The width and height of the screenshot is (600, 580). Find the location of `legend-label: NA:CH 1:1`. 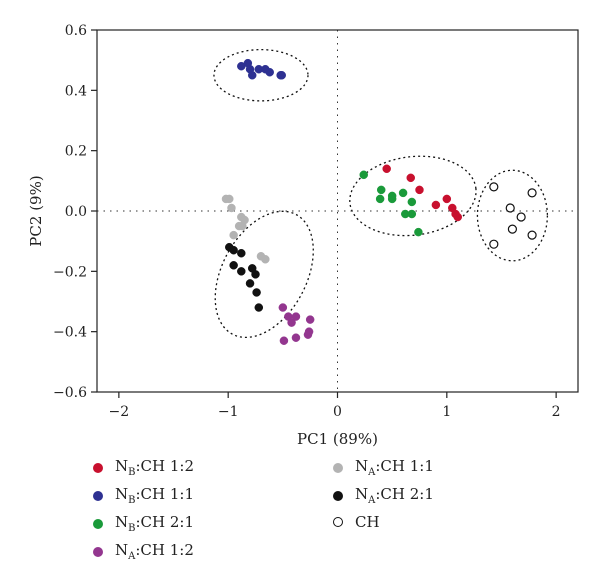

legend-label: NA:CH 1:1 is located at coordinates (394, 467).